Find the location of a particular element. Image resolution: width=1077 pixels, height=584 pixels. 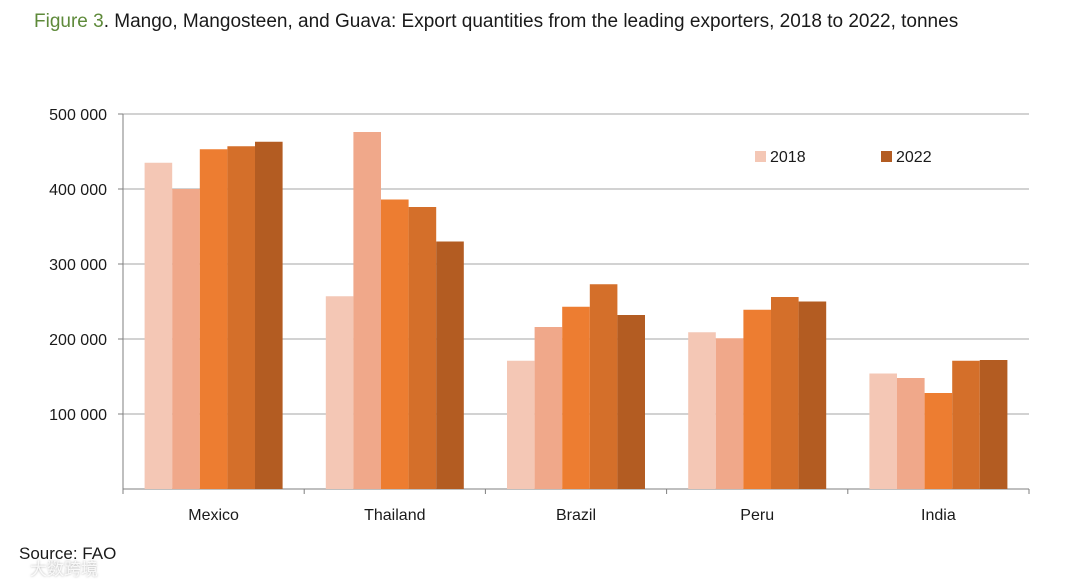

y-tick-label: 300 000 is located at coordinates (78, 265).